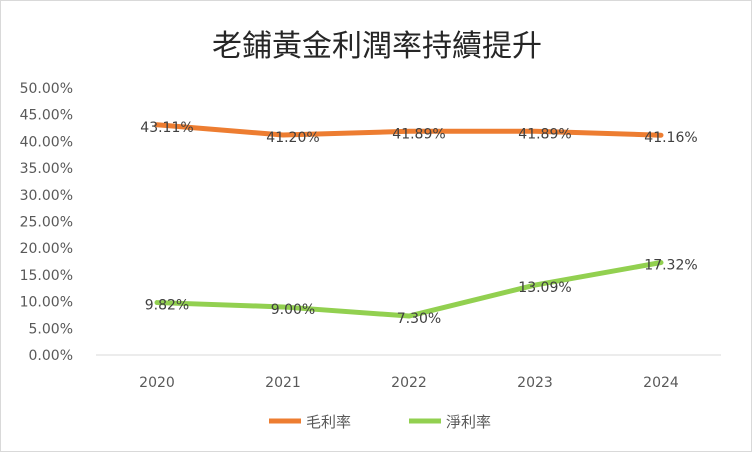 This screenshot has height=452, width=752. What do you see at coordinates (468, 422) in the screenshot?
I see `legend-label: 淨利率` at bounding box center [468, 422].